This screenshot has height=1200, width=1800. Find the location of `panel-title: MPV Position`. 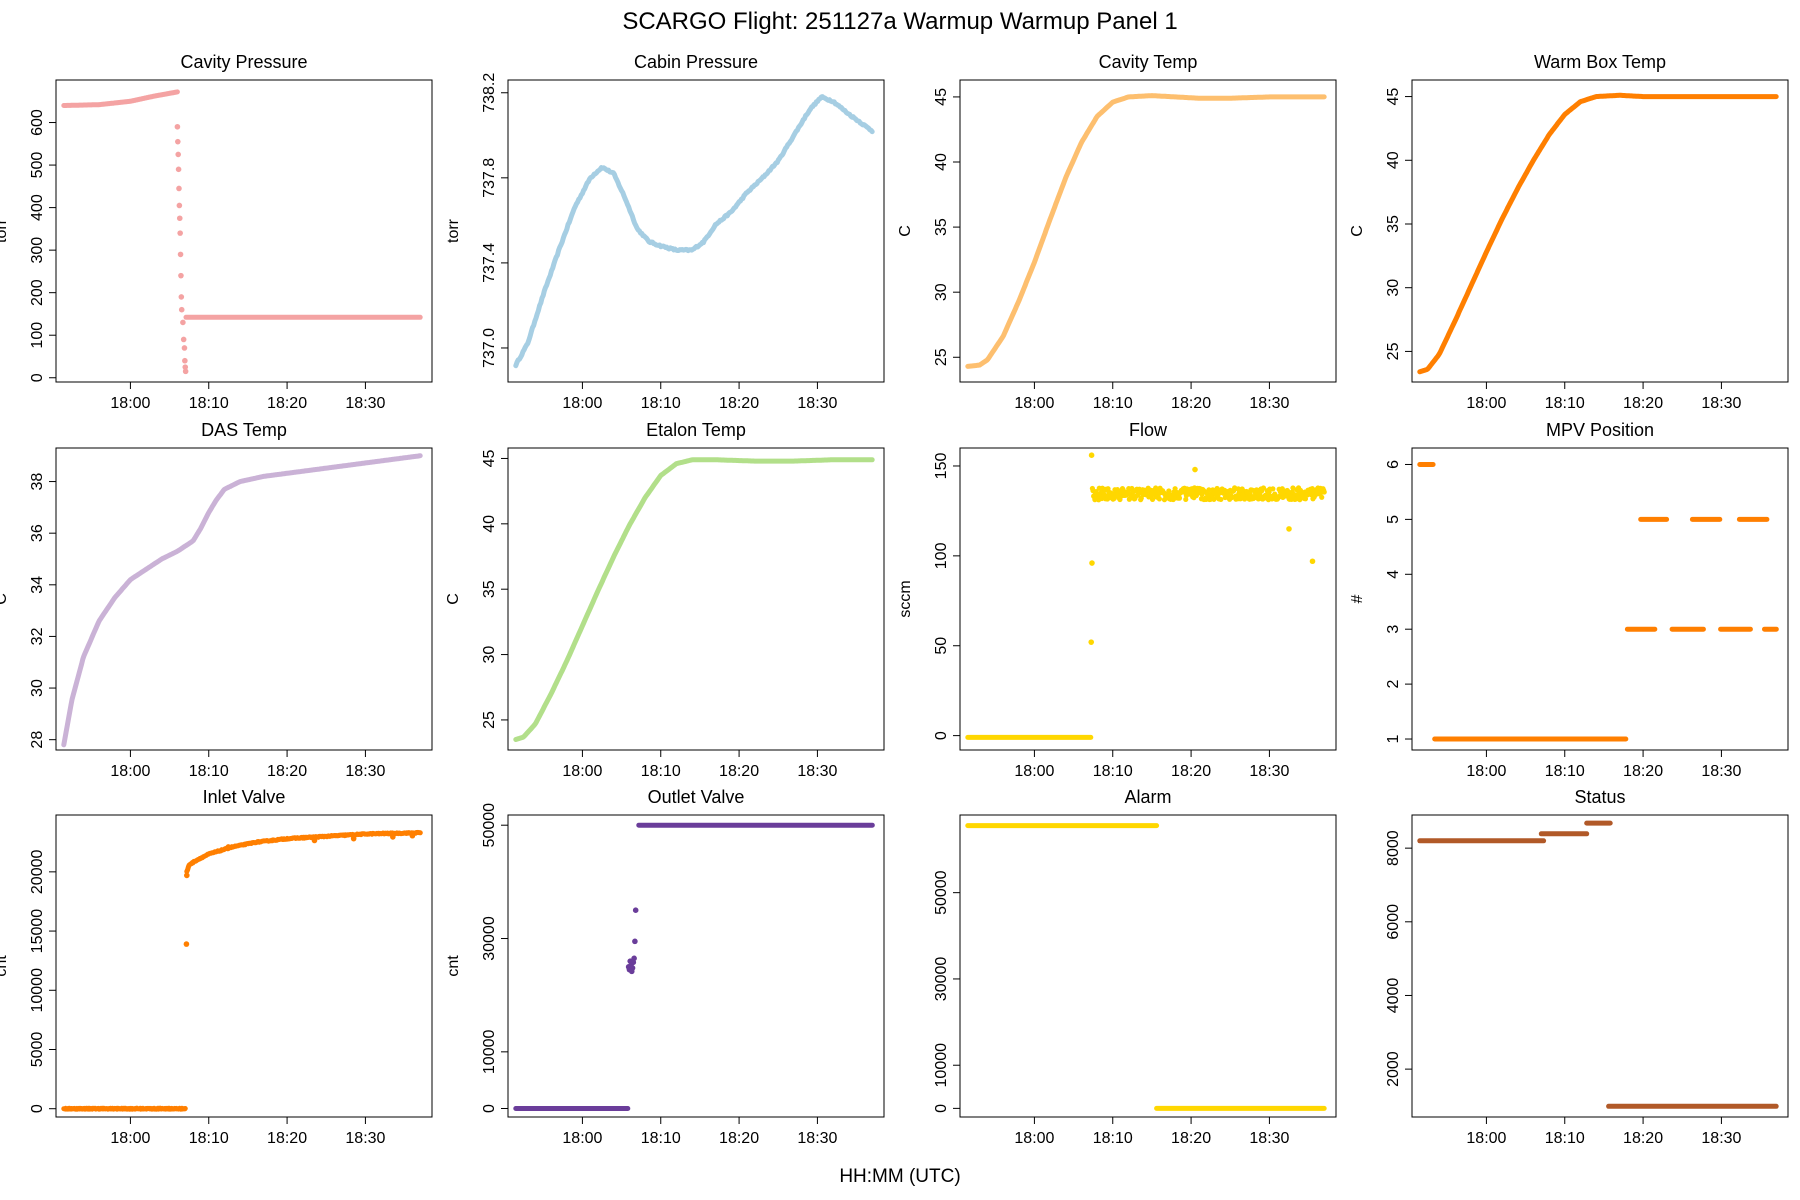

panel-title: MPV Position is located at coordinates (1600, 430).